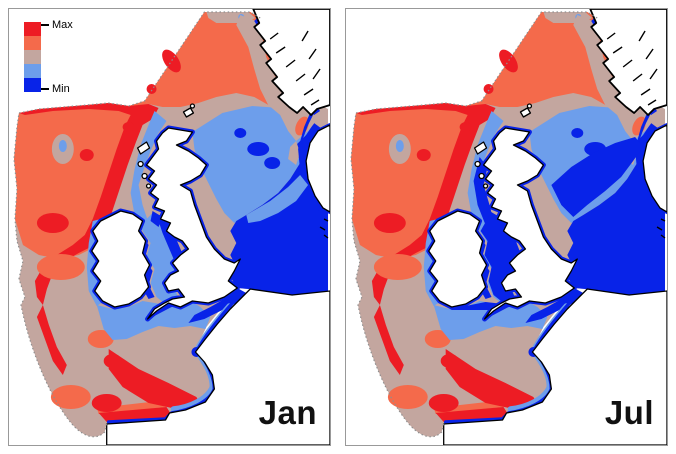 The image size is (676, 454). What do you see at coordinates (629, 412) in the screenshot?
I see `month-label-jul: Jul` at bounding box center [629, 412].